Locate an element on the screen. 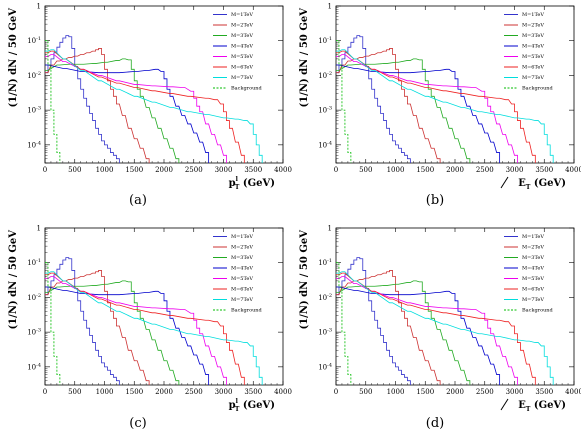  panel-caption: (b) is located at coordinates (435, 200).